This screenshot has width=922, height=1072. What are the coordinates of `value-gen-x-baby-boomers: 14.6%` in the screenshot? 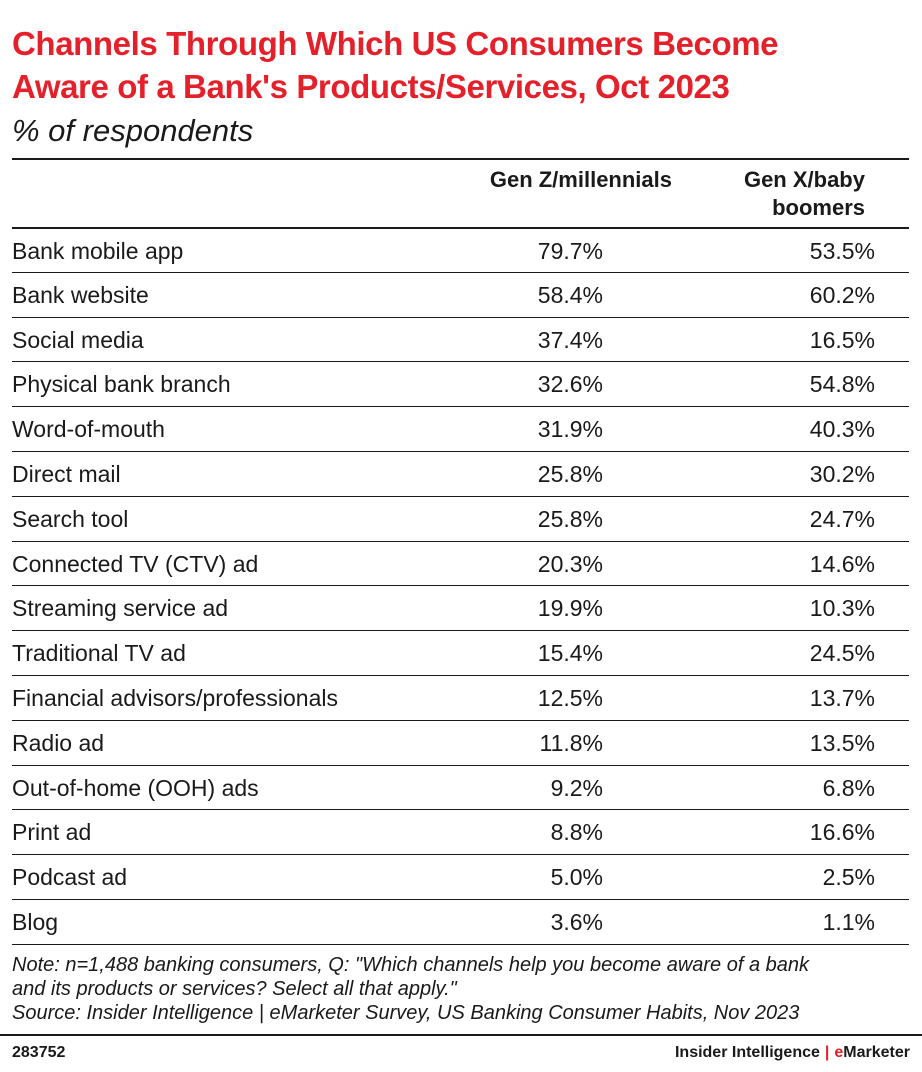 It's located at (842, 563).